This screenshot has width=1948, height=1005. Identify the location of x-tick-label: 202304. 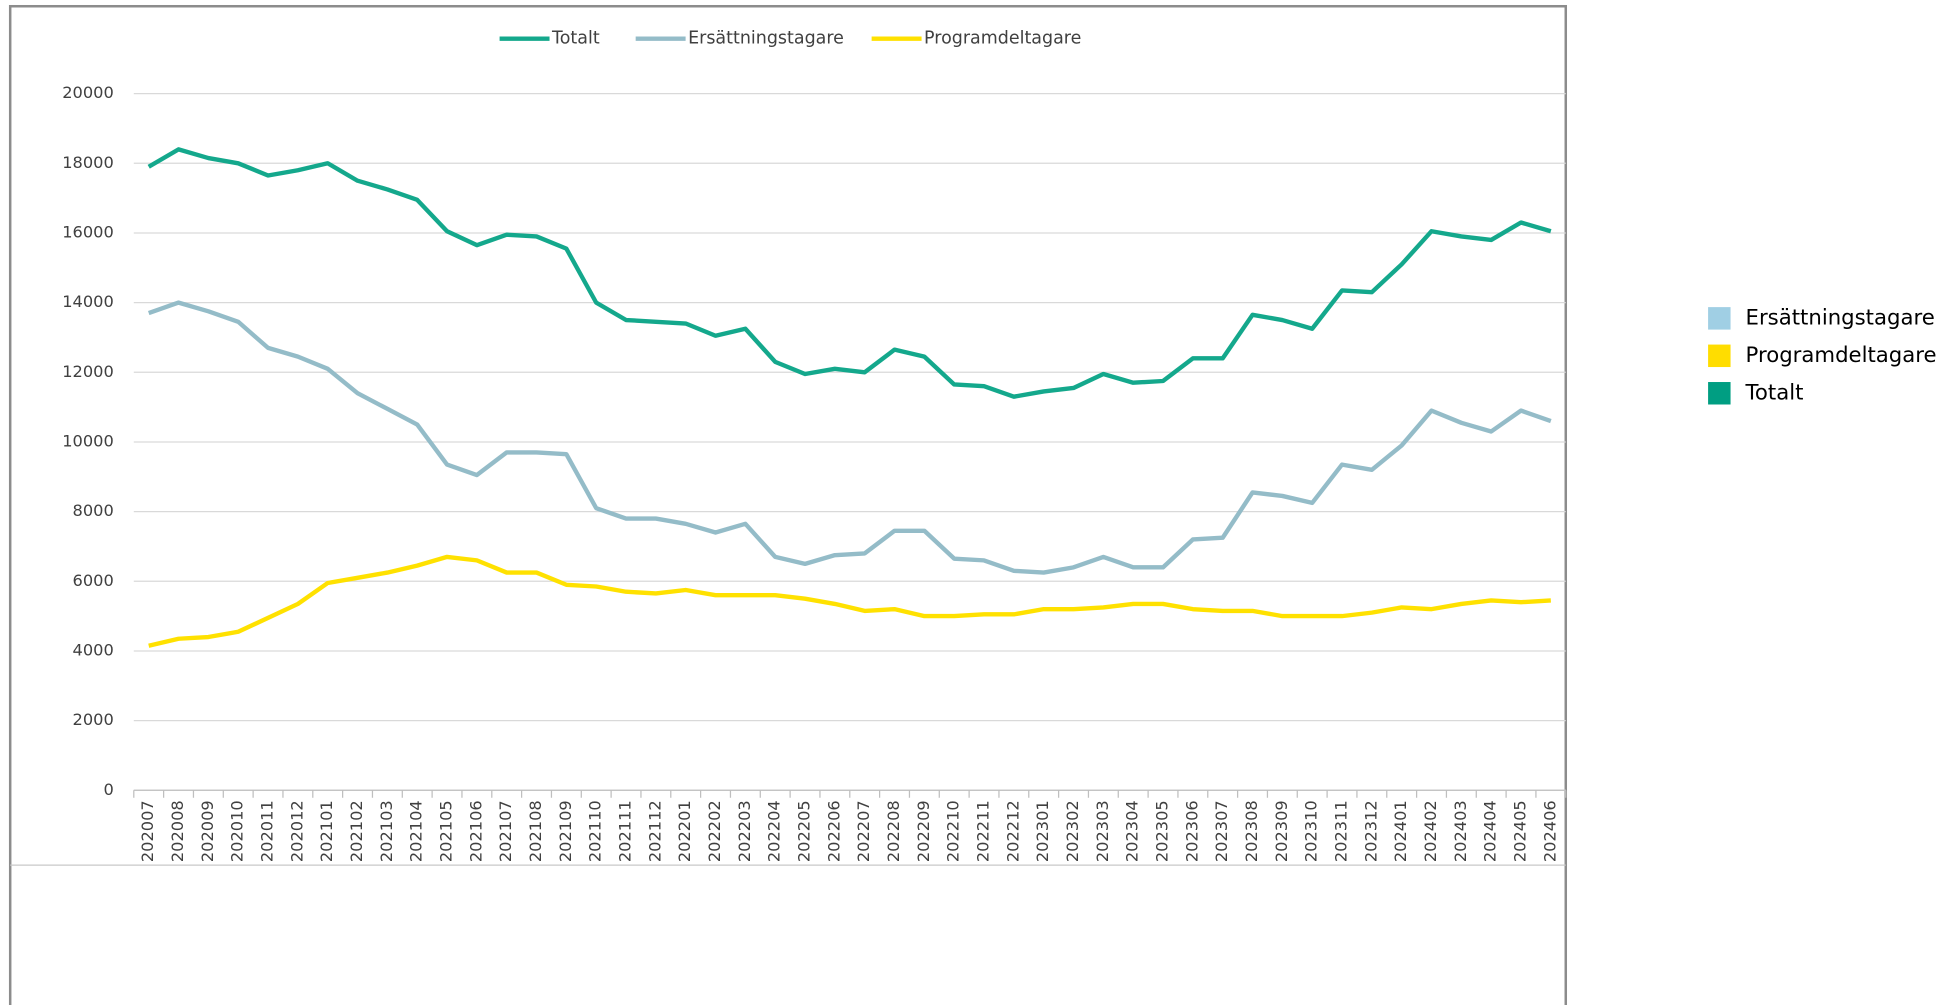
(1132, 831).